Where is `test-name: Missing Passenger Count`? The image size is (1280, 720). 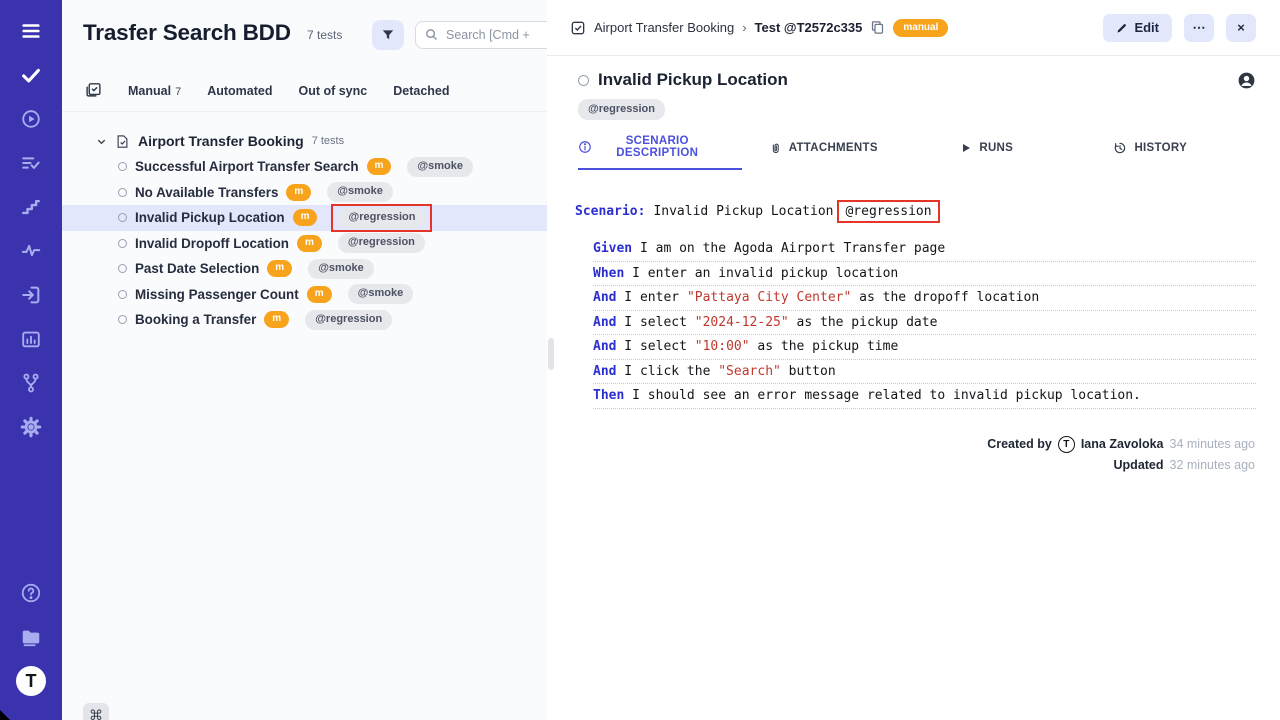
test-name: Missing Passenger Count is located at coordinates (217, 294).